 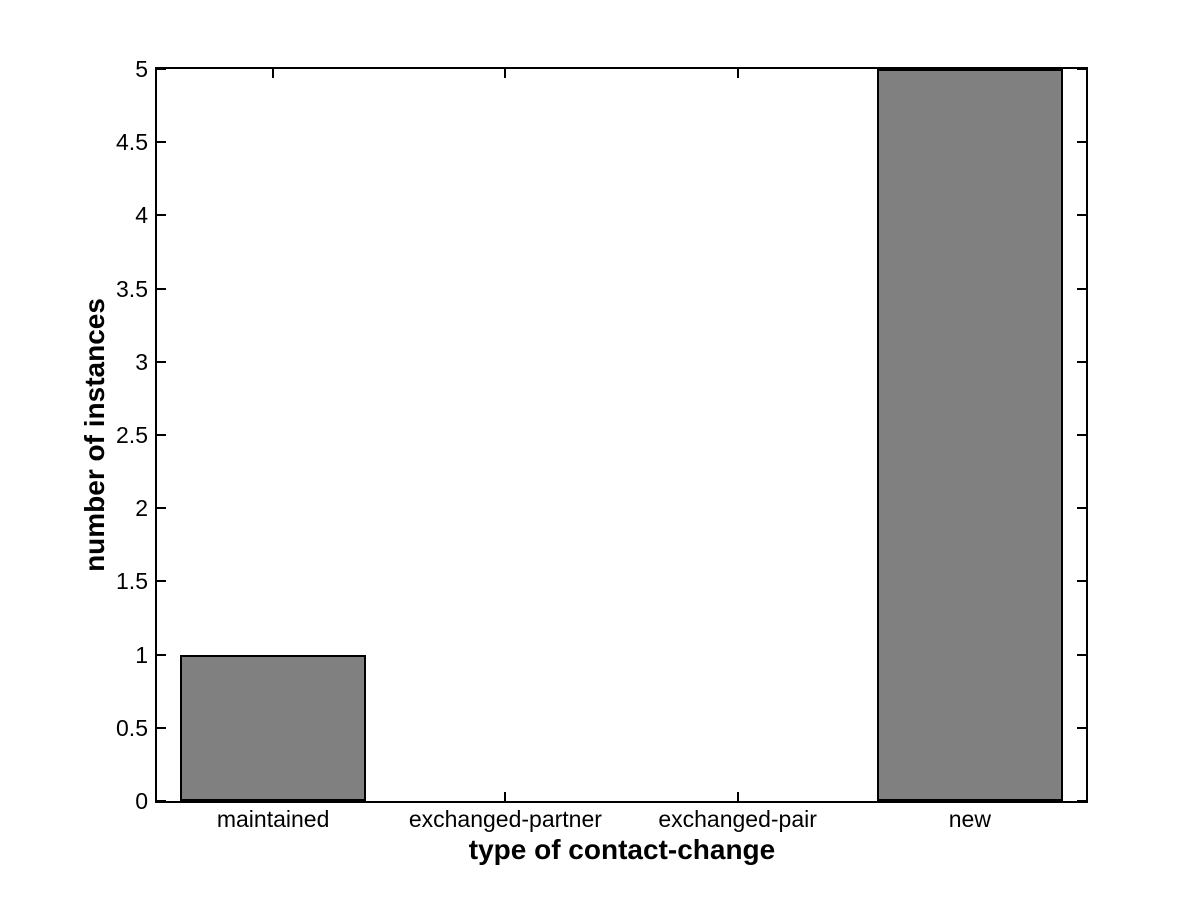 I want to click on y-tick-label: 2.5, so click(x=132, y=435).